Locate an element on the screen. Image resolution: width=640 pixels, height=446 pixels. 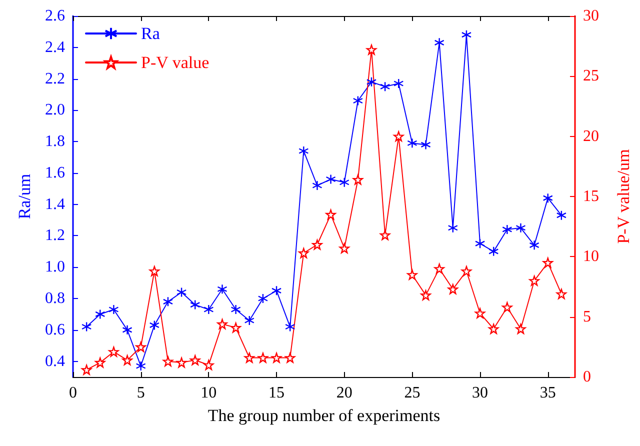
y-tick-label: 1.6 is located at coordinates (55, 173).